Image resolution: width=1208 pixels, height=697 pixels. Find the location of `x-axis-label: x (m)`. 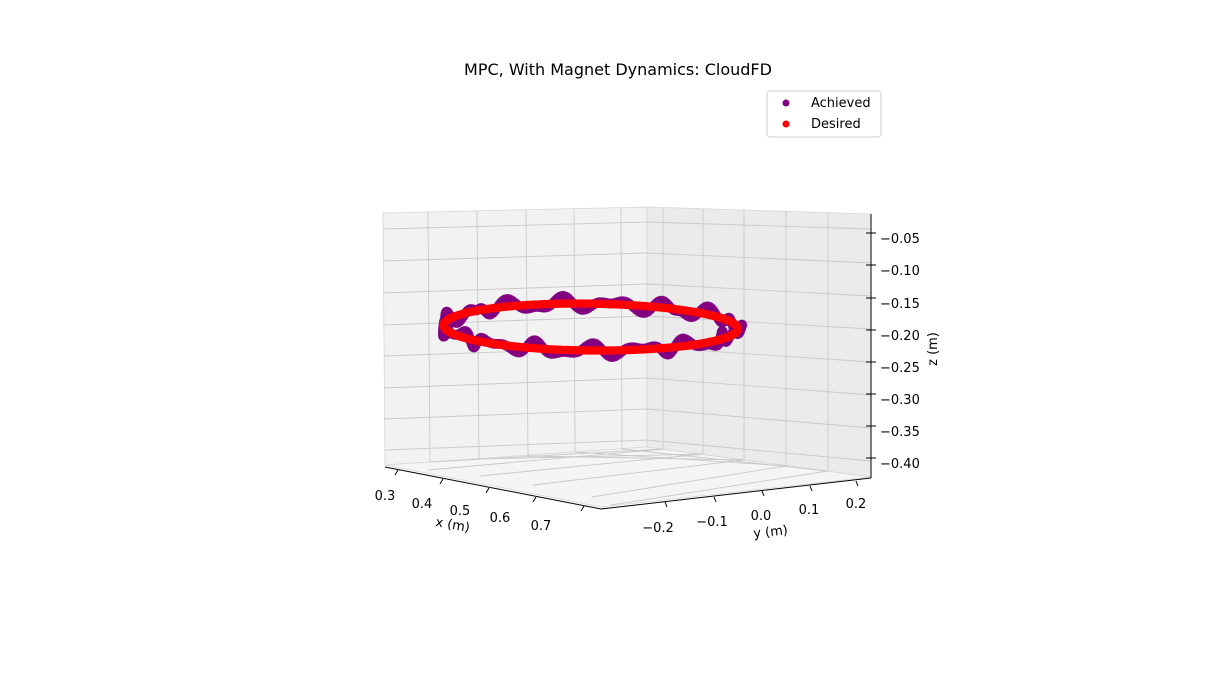

x-axis-label: x (m) is located at coordinates (452, 525).